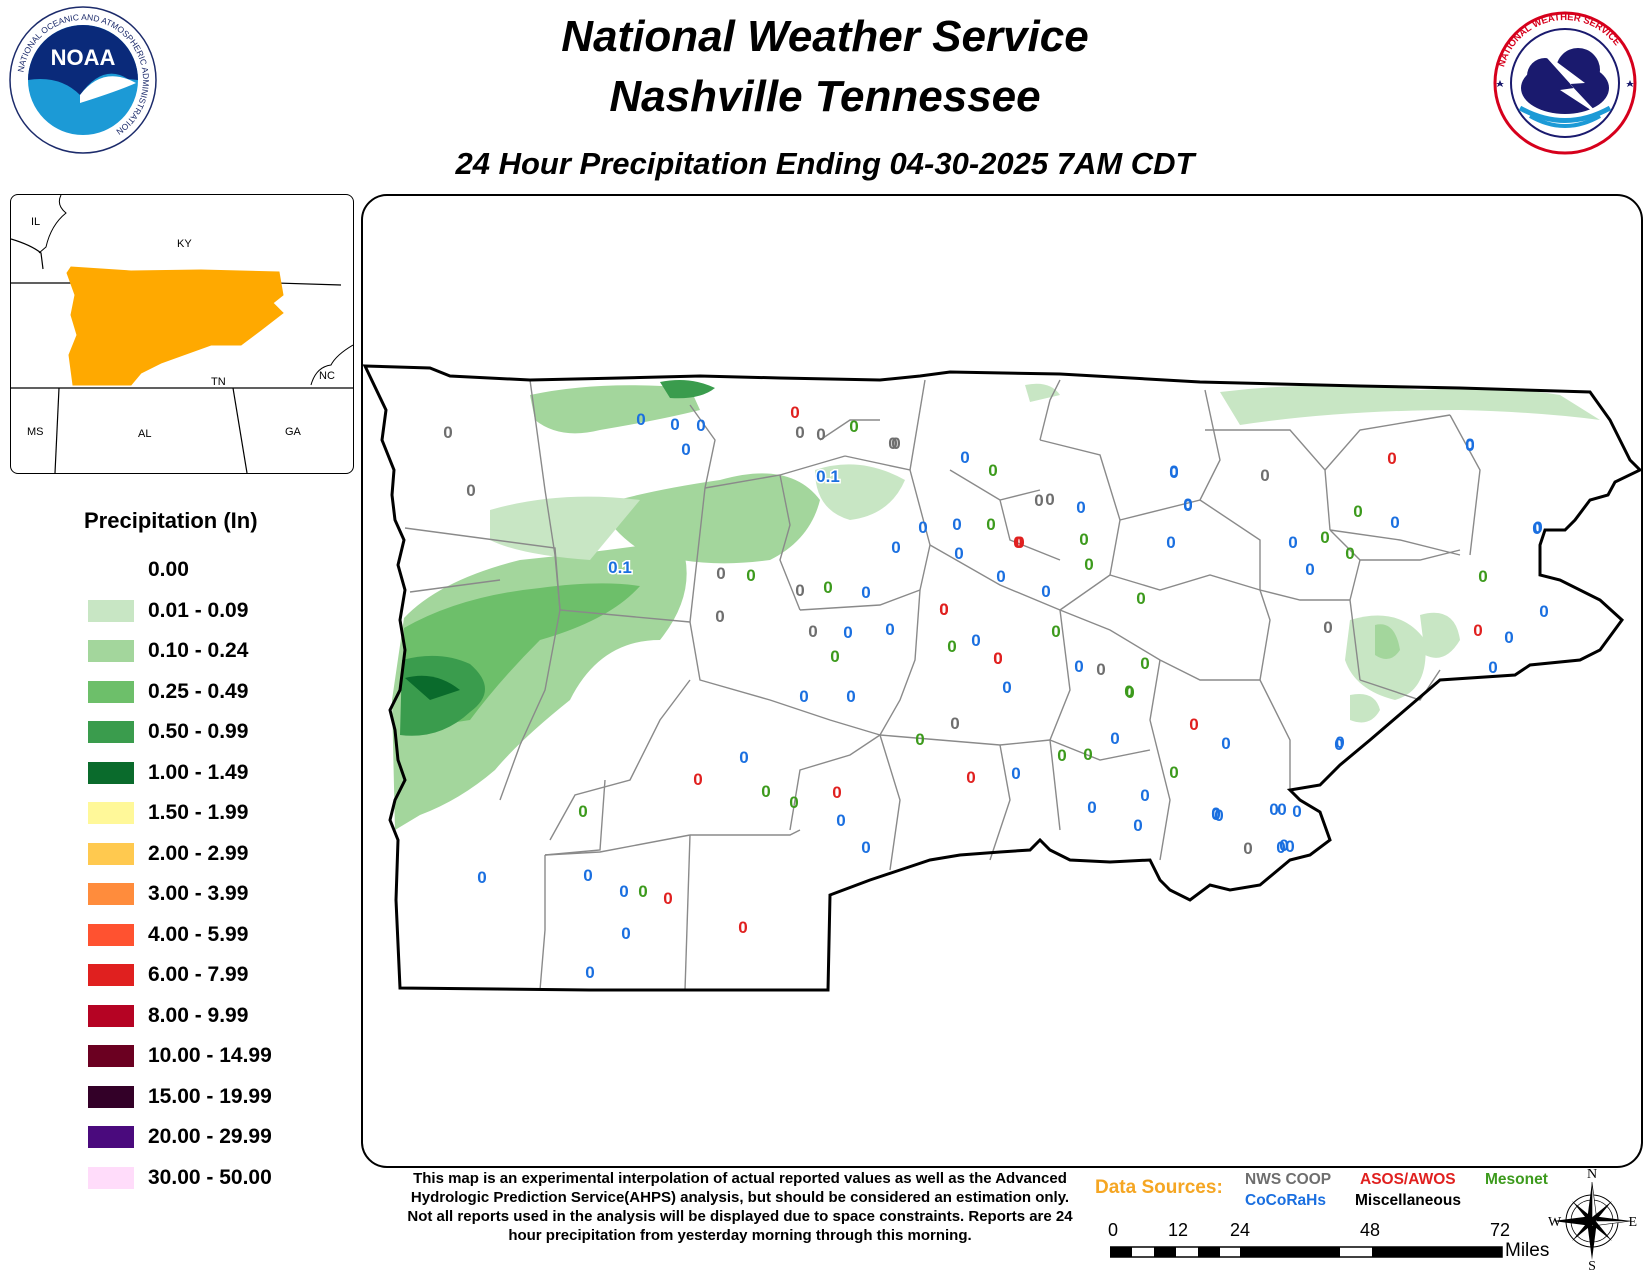  I want to click on legend-label: 4.00 - 5.99, so click(198, 934).